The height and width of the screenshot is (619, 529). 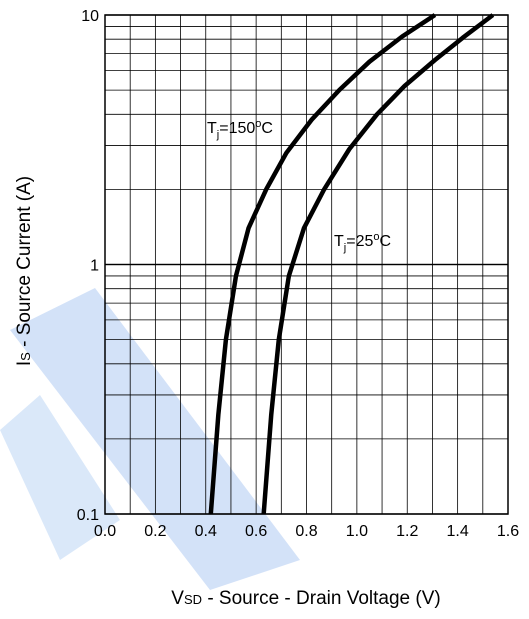 I want to click on x-tick-label: 1.0, so click(x=357, y=531).